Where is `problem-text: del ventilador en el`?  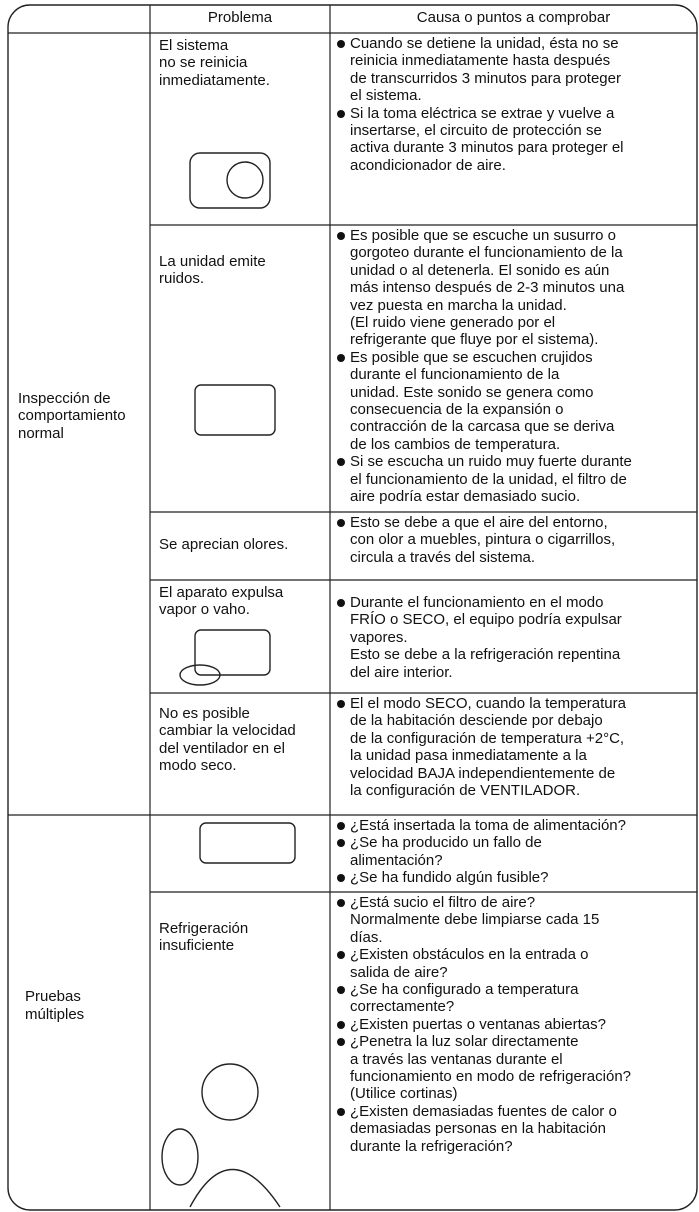 problem-text: del ventilador en el is located at coordinates (222, 748).